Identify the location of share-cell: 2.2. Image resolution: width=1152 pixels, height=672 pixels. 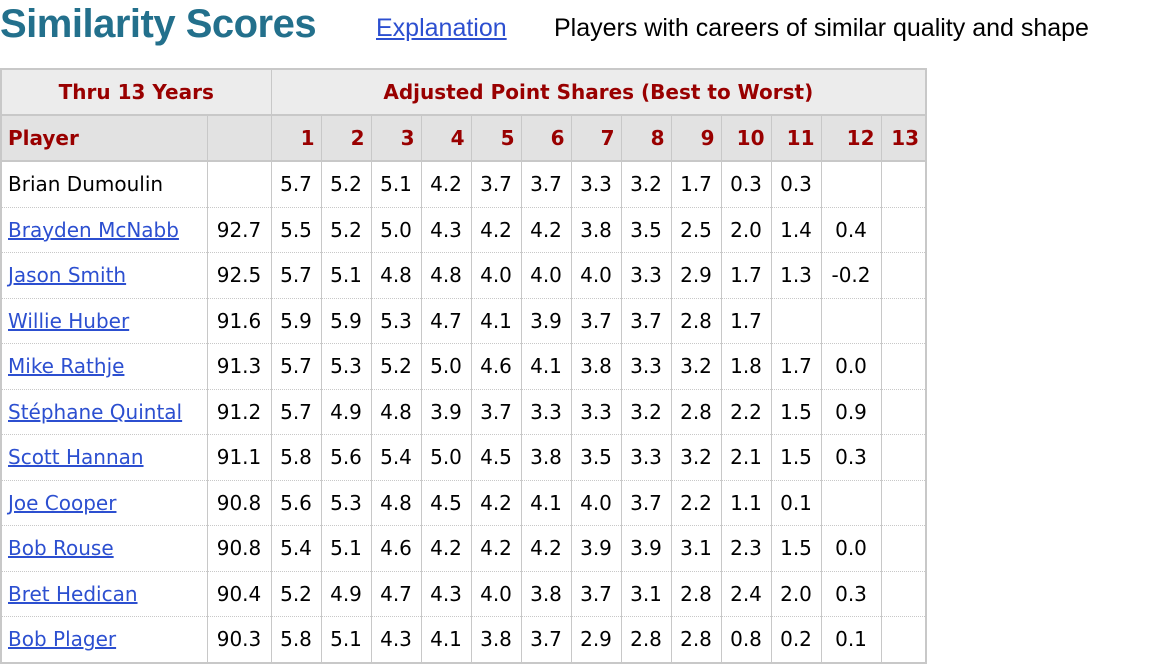
(746, 412).